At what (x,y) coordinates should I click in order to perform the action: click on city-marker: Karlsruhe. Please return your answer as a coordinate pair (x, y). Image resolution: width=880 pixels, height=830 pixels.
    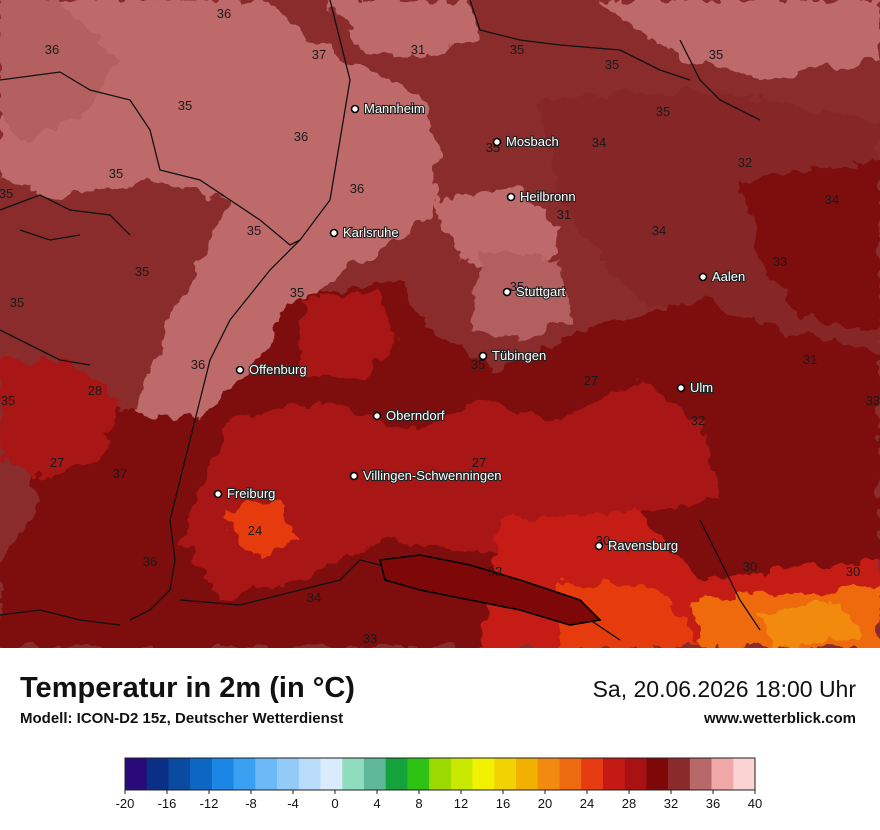
    Looking at the image, I should click on (364, 232).